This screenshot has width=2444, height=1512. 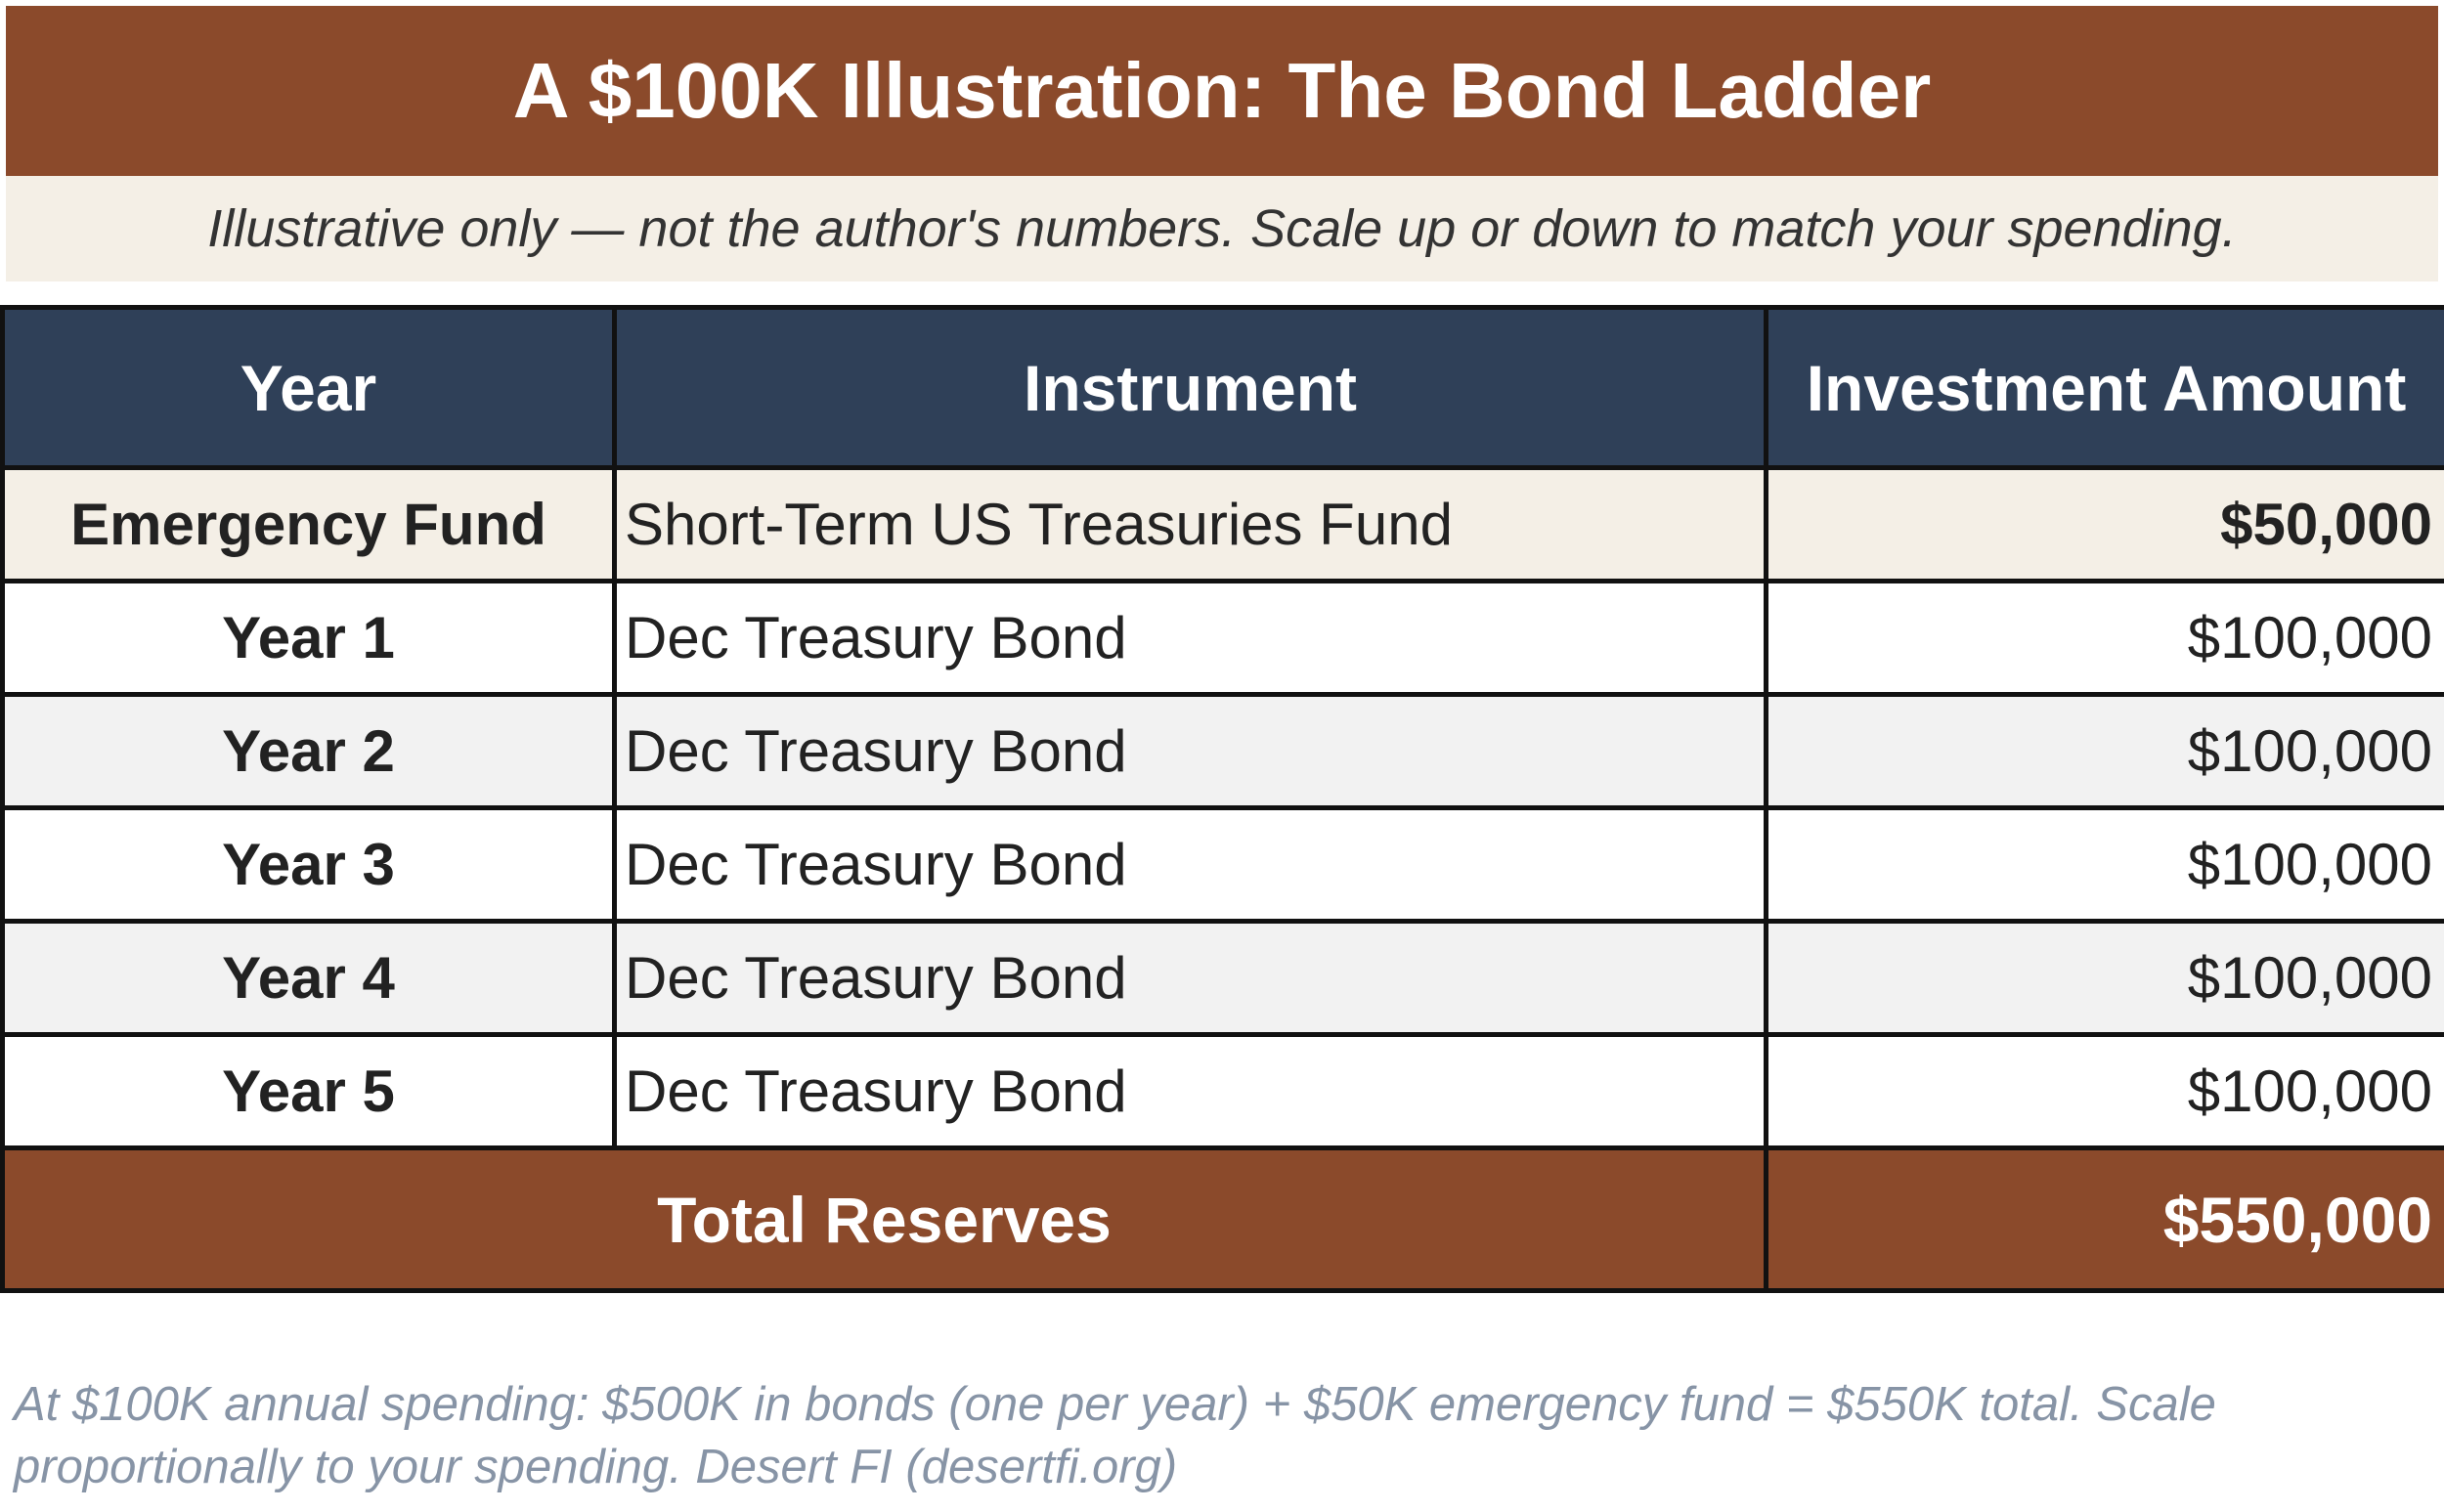 What do you see at coordinates (308, 864) in the screenshot?
I see `row-year-cell: Year 3` at bounding box center [308, 864].